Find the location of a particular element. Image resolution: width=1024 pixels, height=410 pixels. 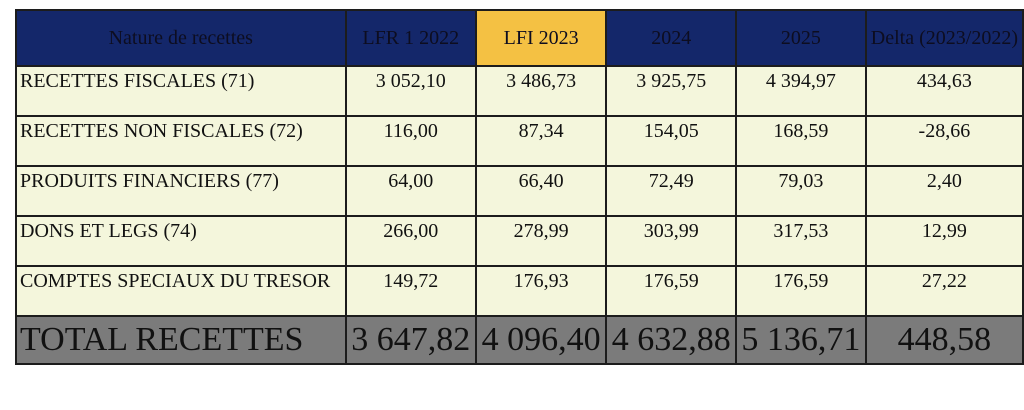

row-label: DONS ET LEGS (74) is located at coordinates (181, 241).